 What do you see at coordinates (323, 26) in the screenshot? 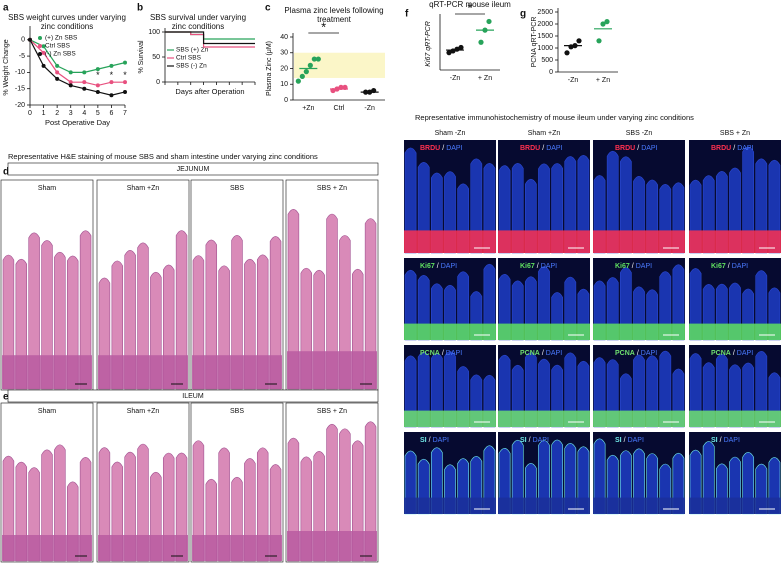
I see `annotation: *` at bounding box center [323, 26].